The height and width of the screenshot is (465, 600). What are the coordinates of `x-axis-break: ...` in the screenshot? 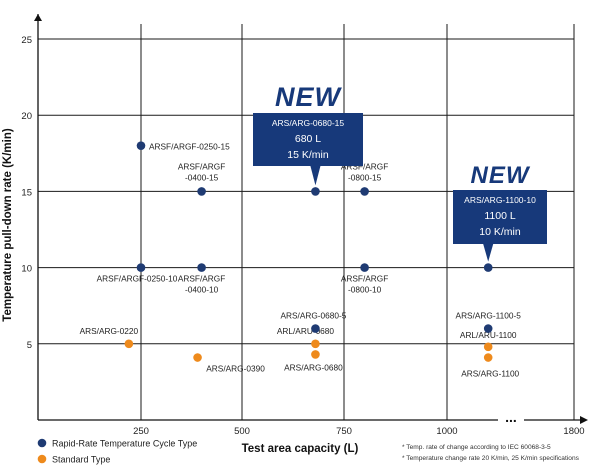 It's located at (511, 417).